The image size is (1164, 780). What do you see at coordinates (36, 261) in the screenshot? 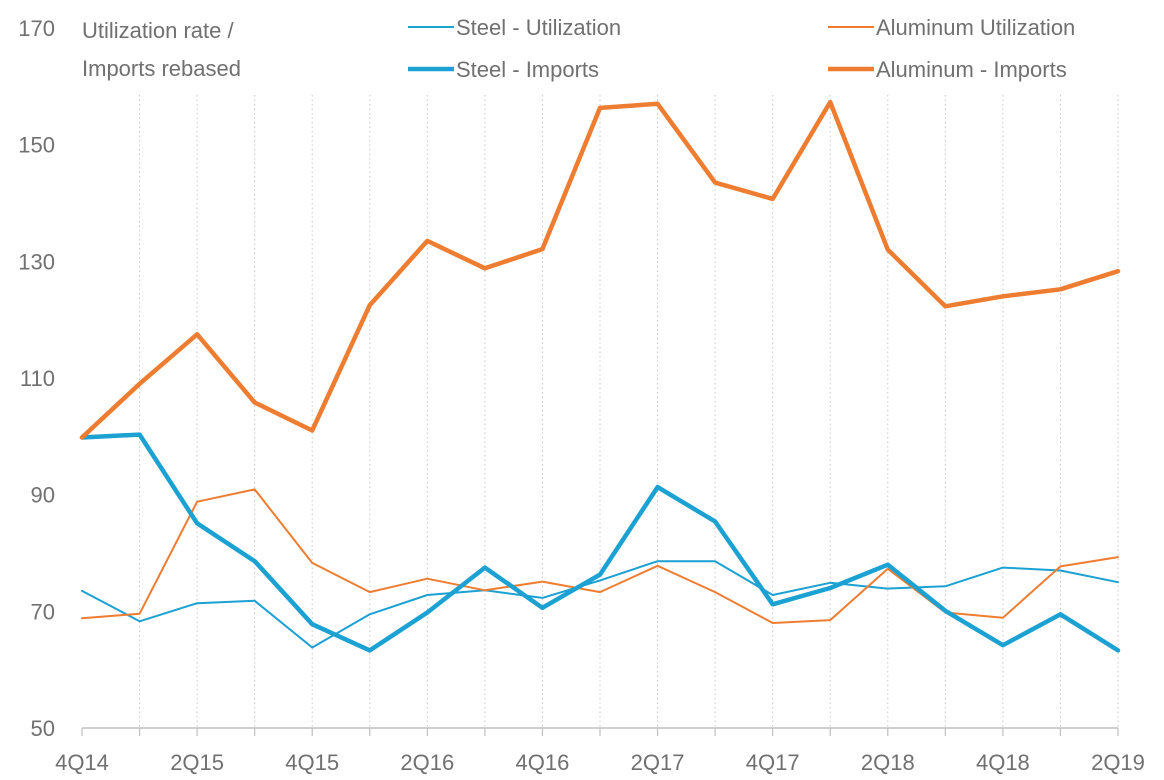
I see `y-tick-label: 130` at bounding box center [36, 261].